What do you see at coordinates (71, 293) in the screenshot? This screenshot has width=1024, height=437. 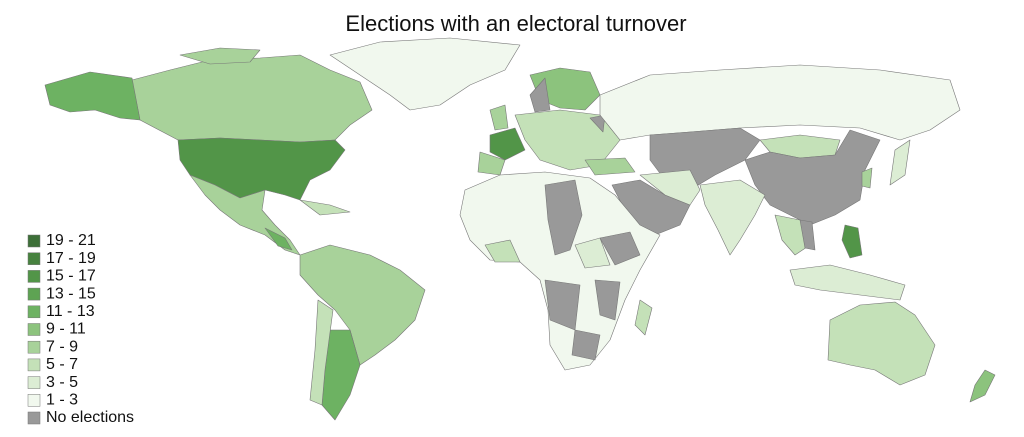 I see `legend-label: 13 - 15` at bounding box center [71, 293].